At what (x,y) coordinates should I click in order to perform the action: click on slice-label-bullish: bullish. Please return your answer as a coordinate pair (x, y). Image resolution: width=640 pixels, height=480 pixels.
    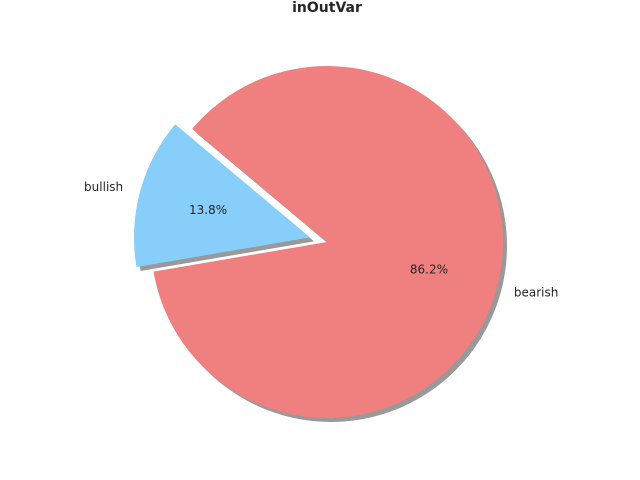
    Looking at the image, I should click on (103, 187).